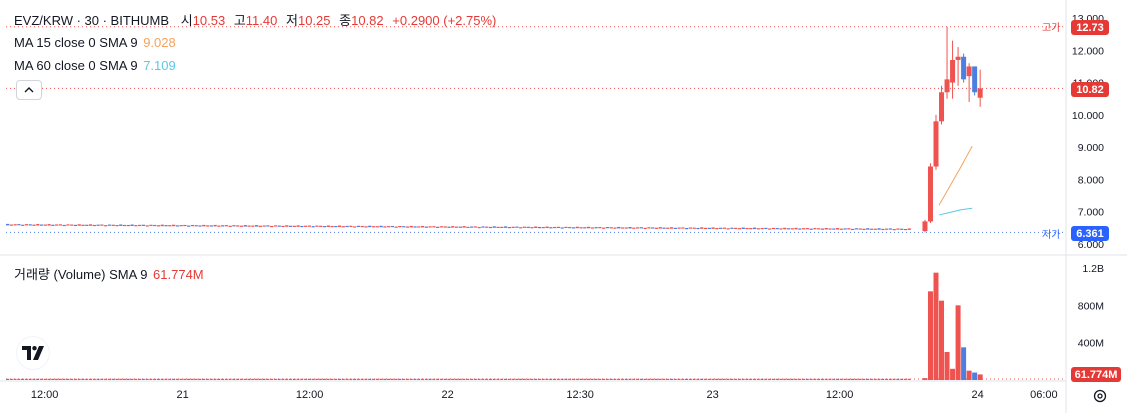 The width and height of the screenshot is (1127, 413). I want to click on time-tick-label: 21, so click(183, 395).